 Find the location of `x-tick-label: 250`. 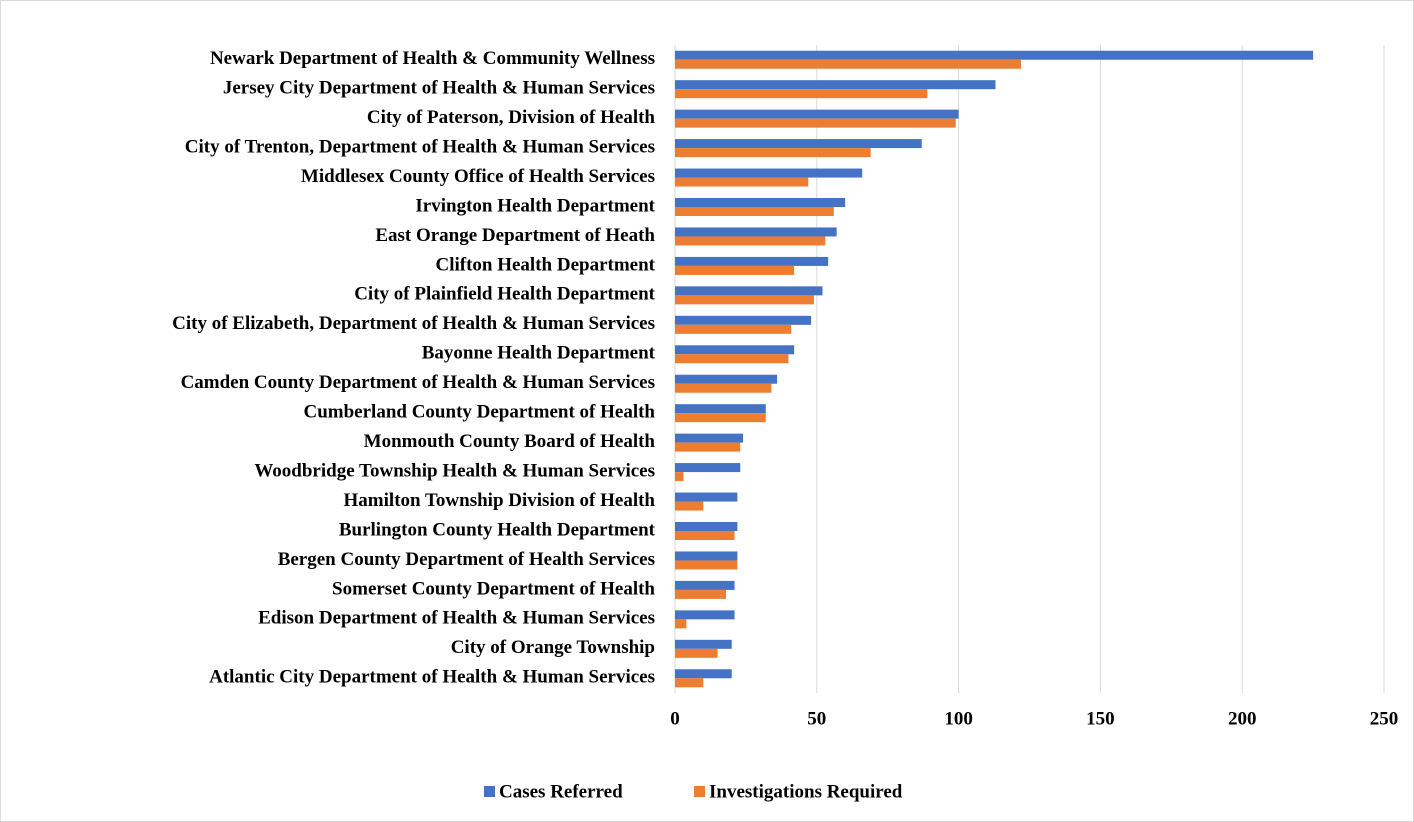

x-tick-label: 250 is located at coordinates (1384, 718).